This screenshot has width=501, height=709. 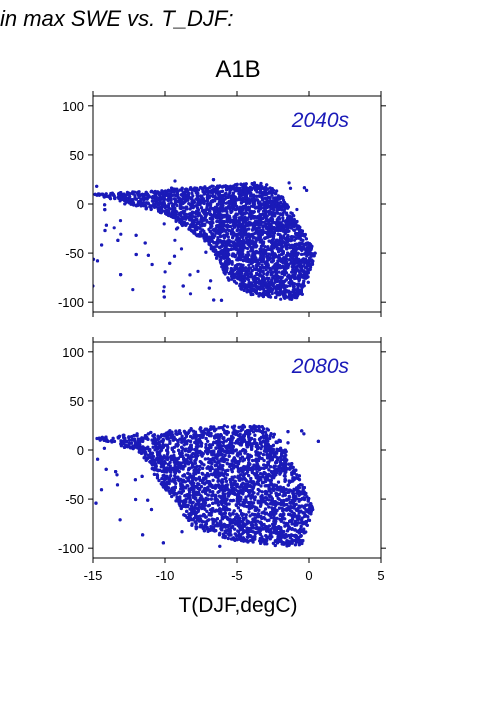 What do you see at coordinates (238, 69) in the screenshot?
I see `scenario-title: A1B` at bounding box center [238, 69].